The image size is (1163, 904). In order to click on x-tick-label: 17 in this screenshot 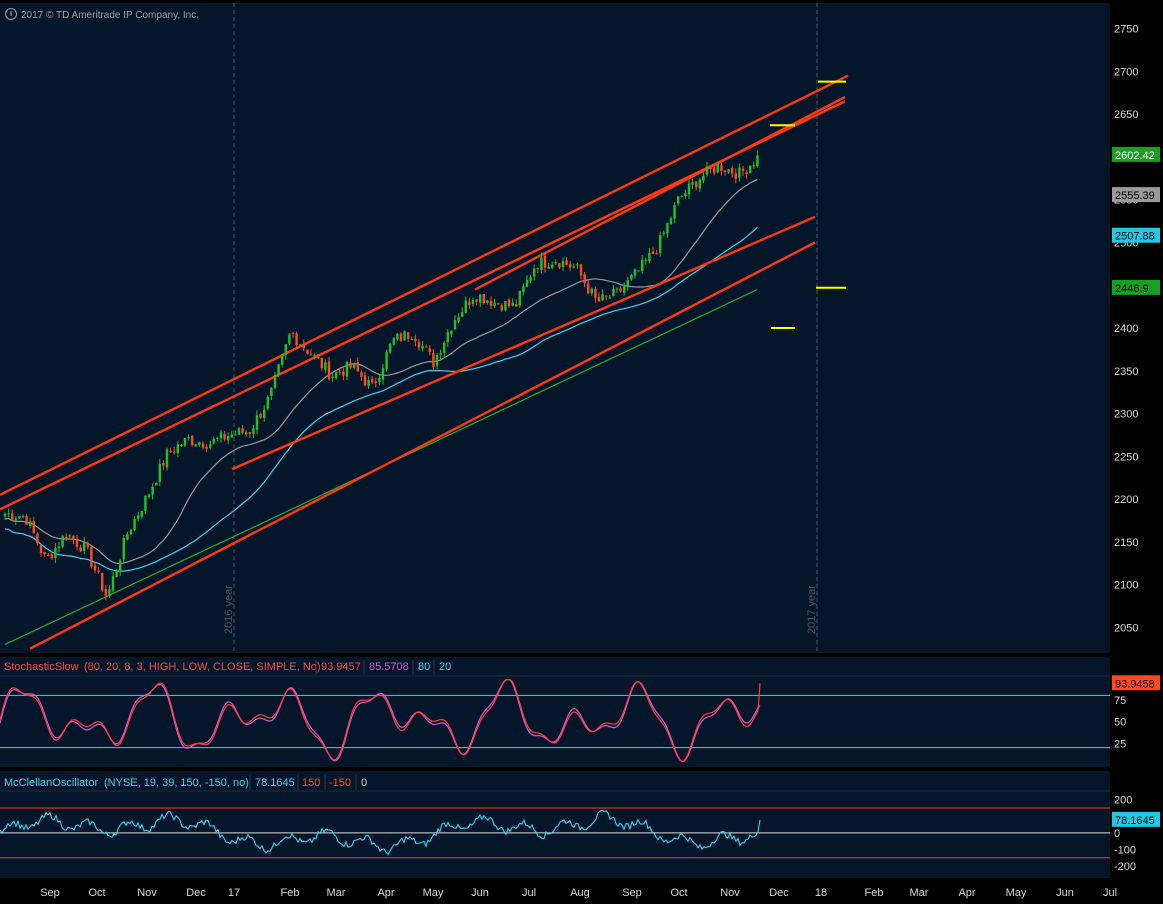, I will do `click(234, 893)`.